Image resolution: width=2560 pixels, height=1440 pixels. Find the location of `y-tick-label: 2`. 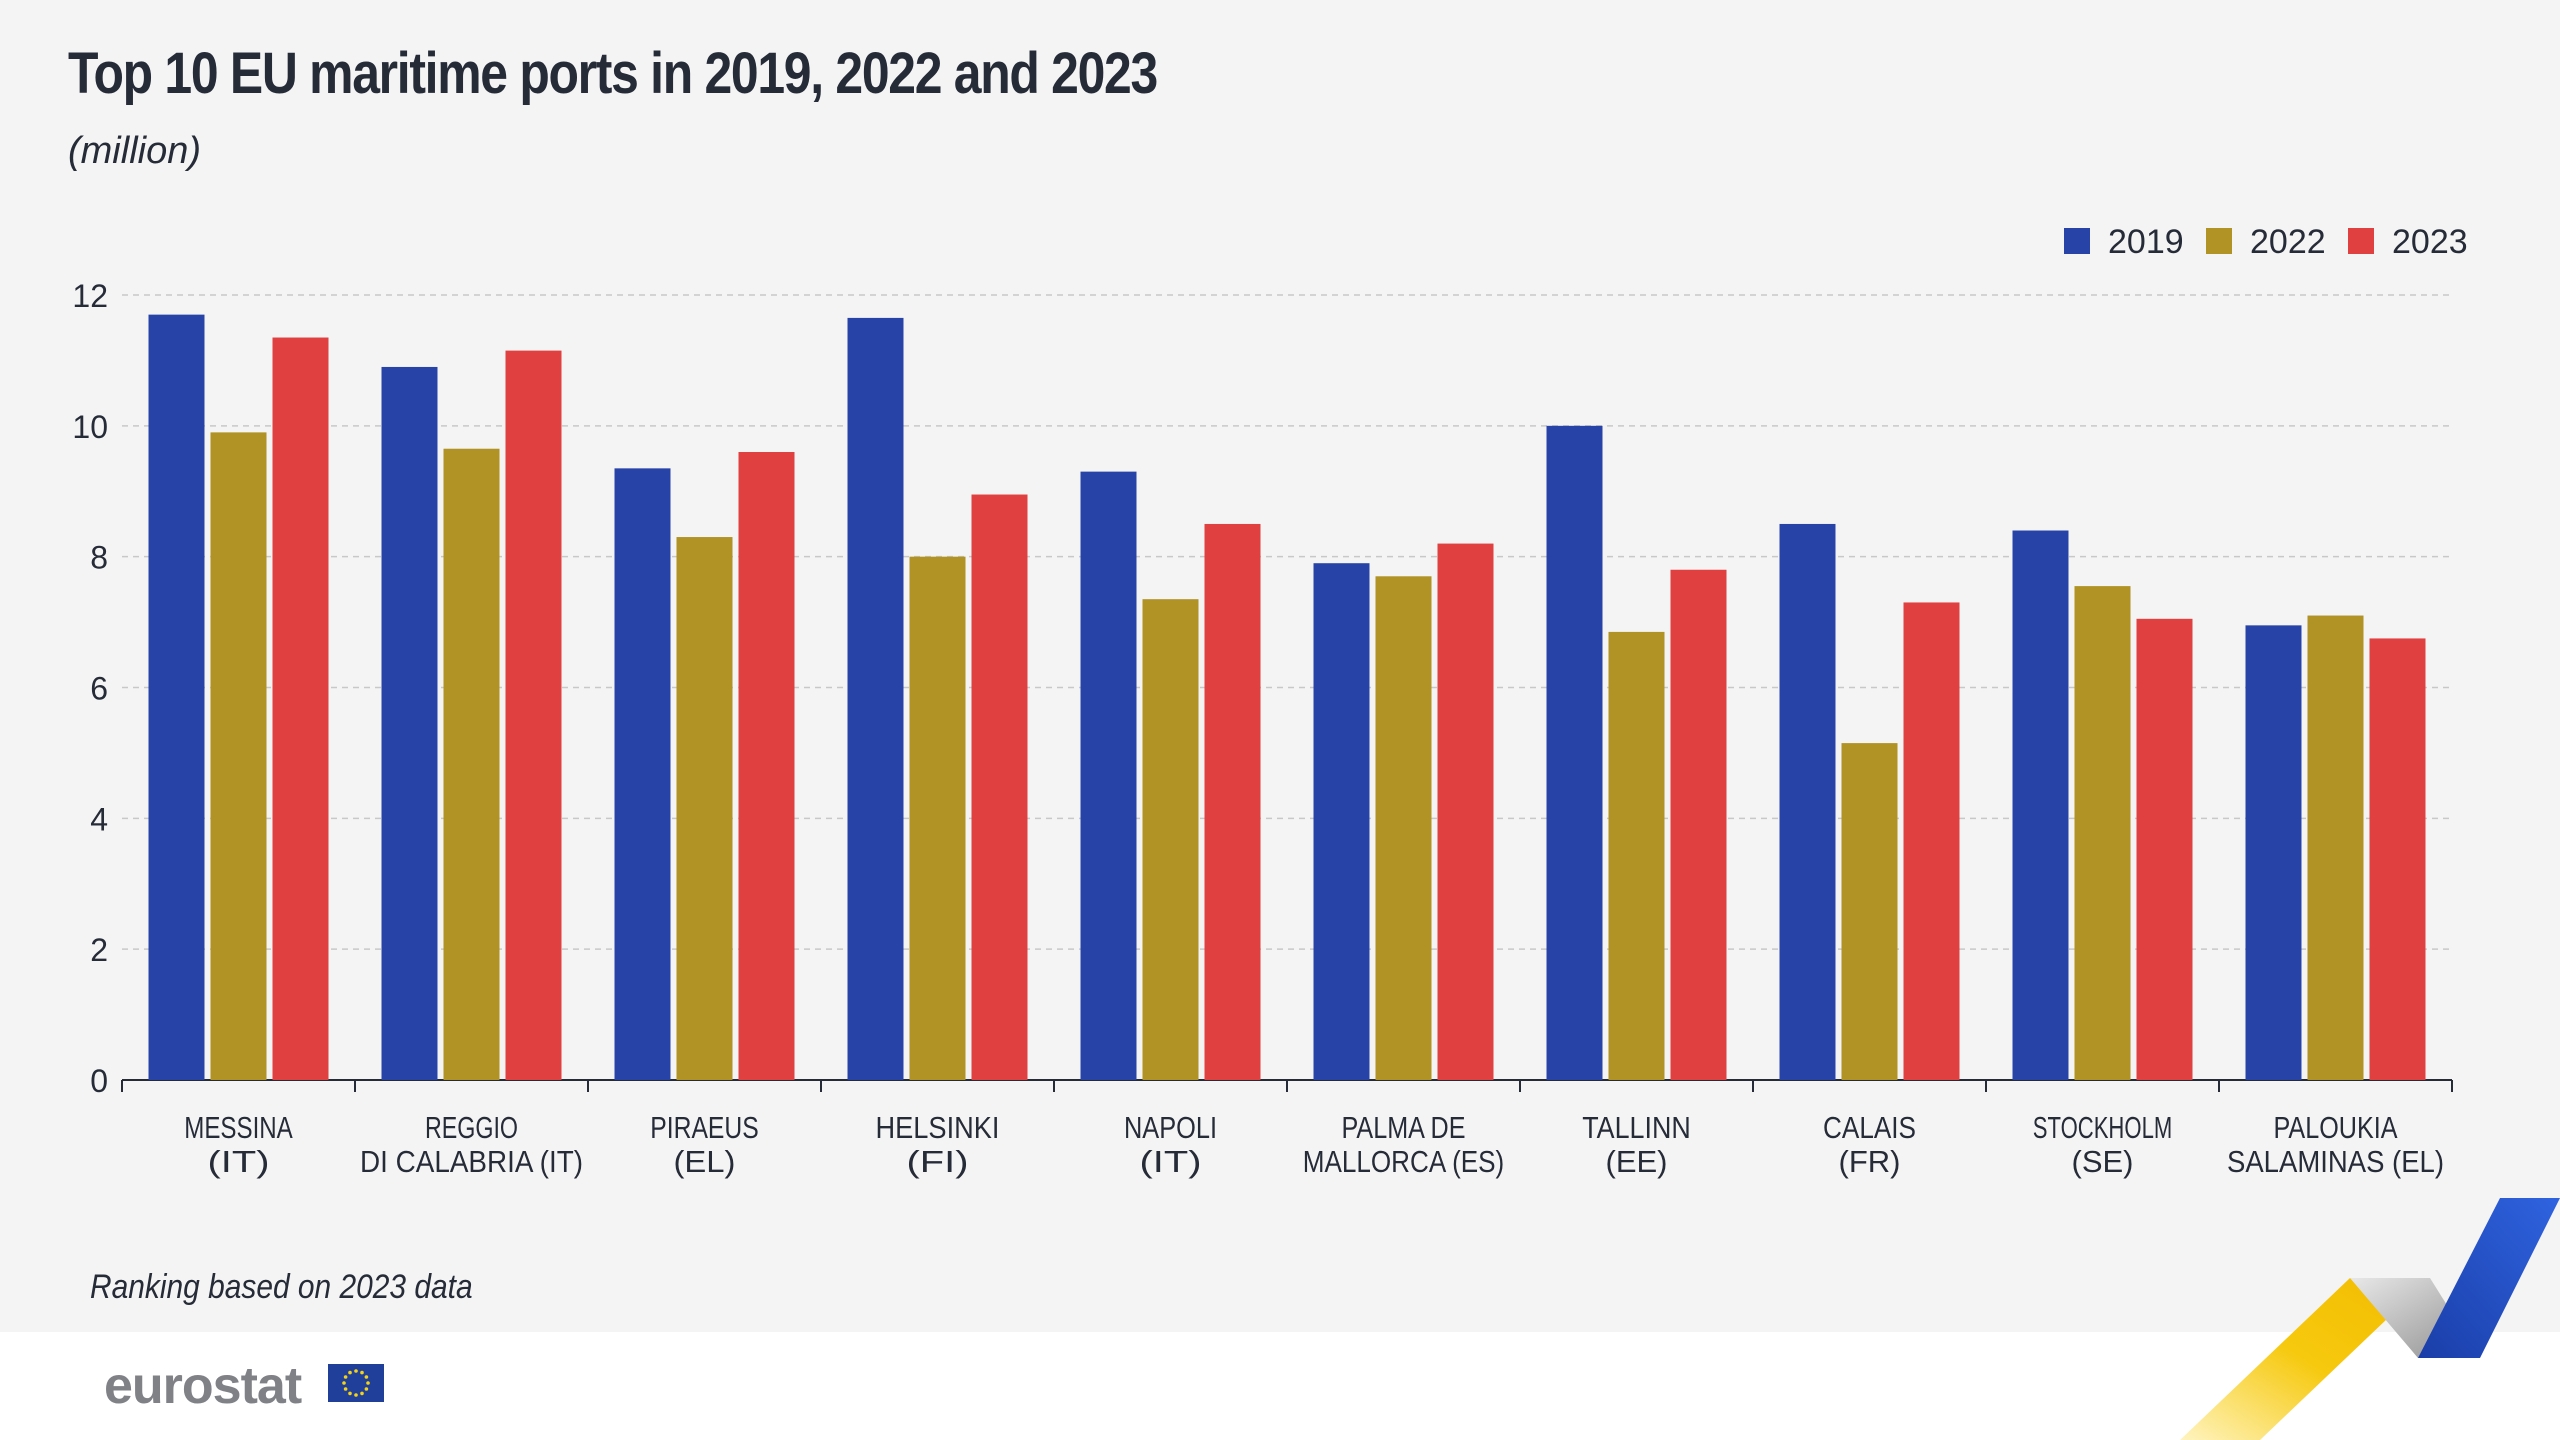

y-tick-label: 2 is located at coordinates (99, 950).